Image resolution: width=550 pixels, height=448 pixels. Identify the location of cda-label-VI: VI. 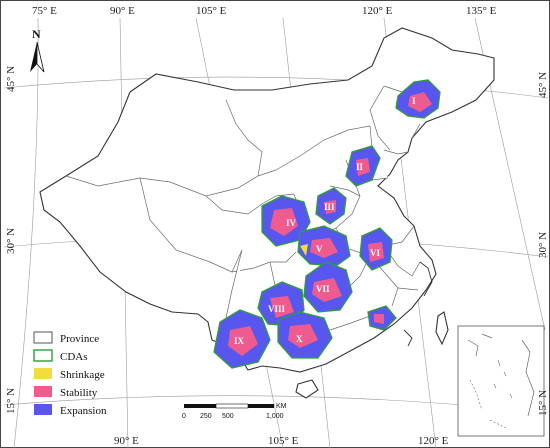
(375, 253).